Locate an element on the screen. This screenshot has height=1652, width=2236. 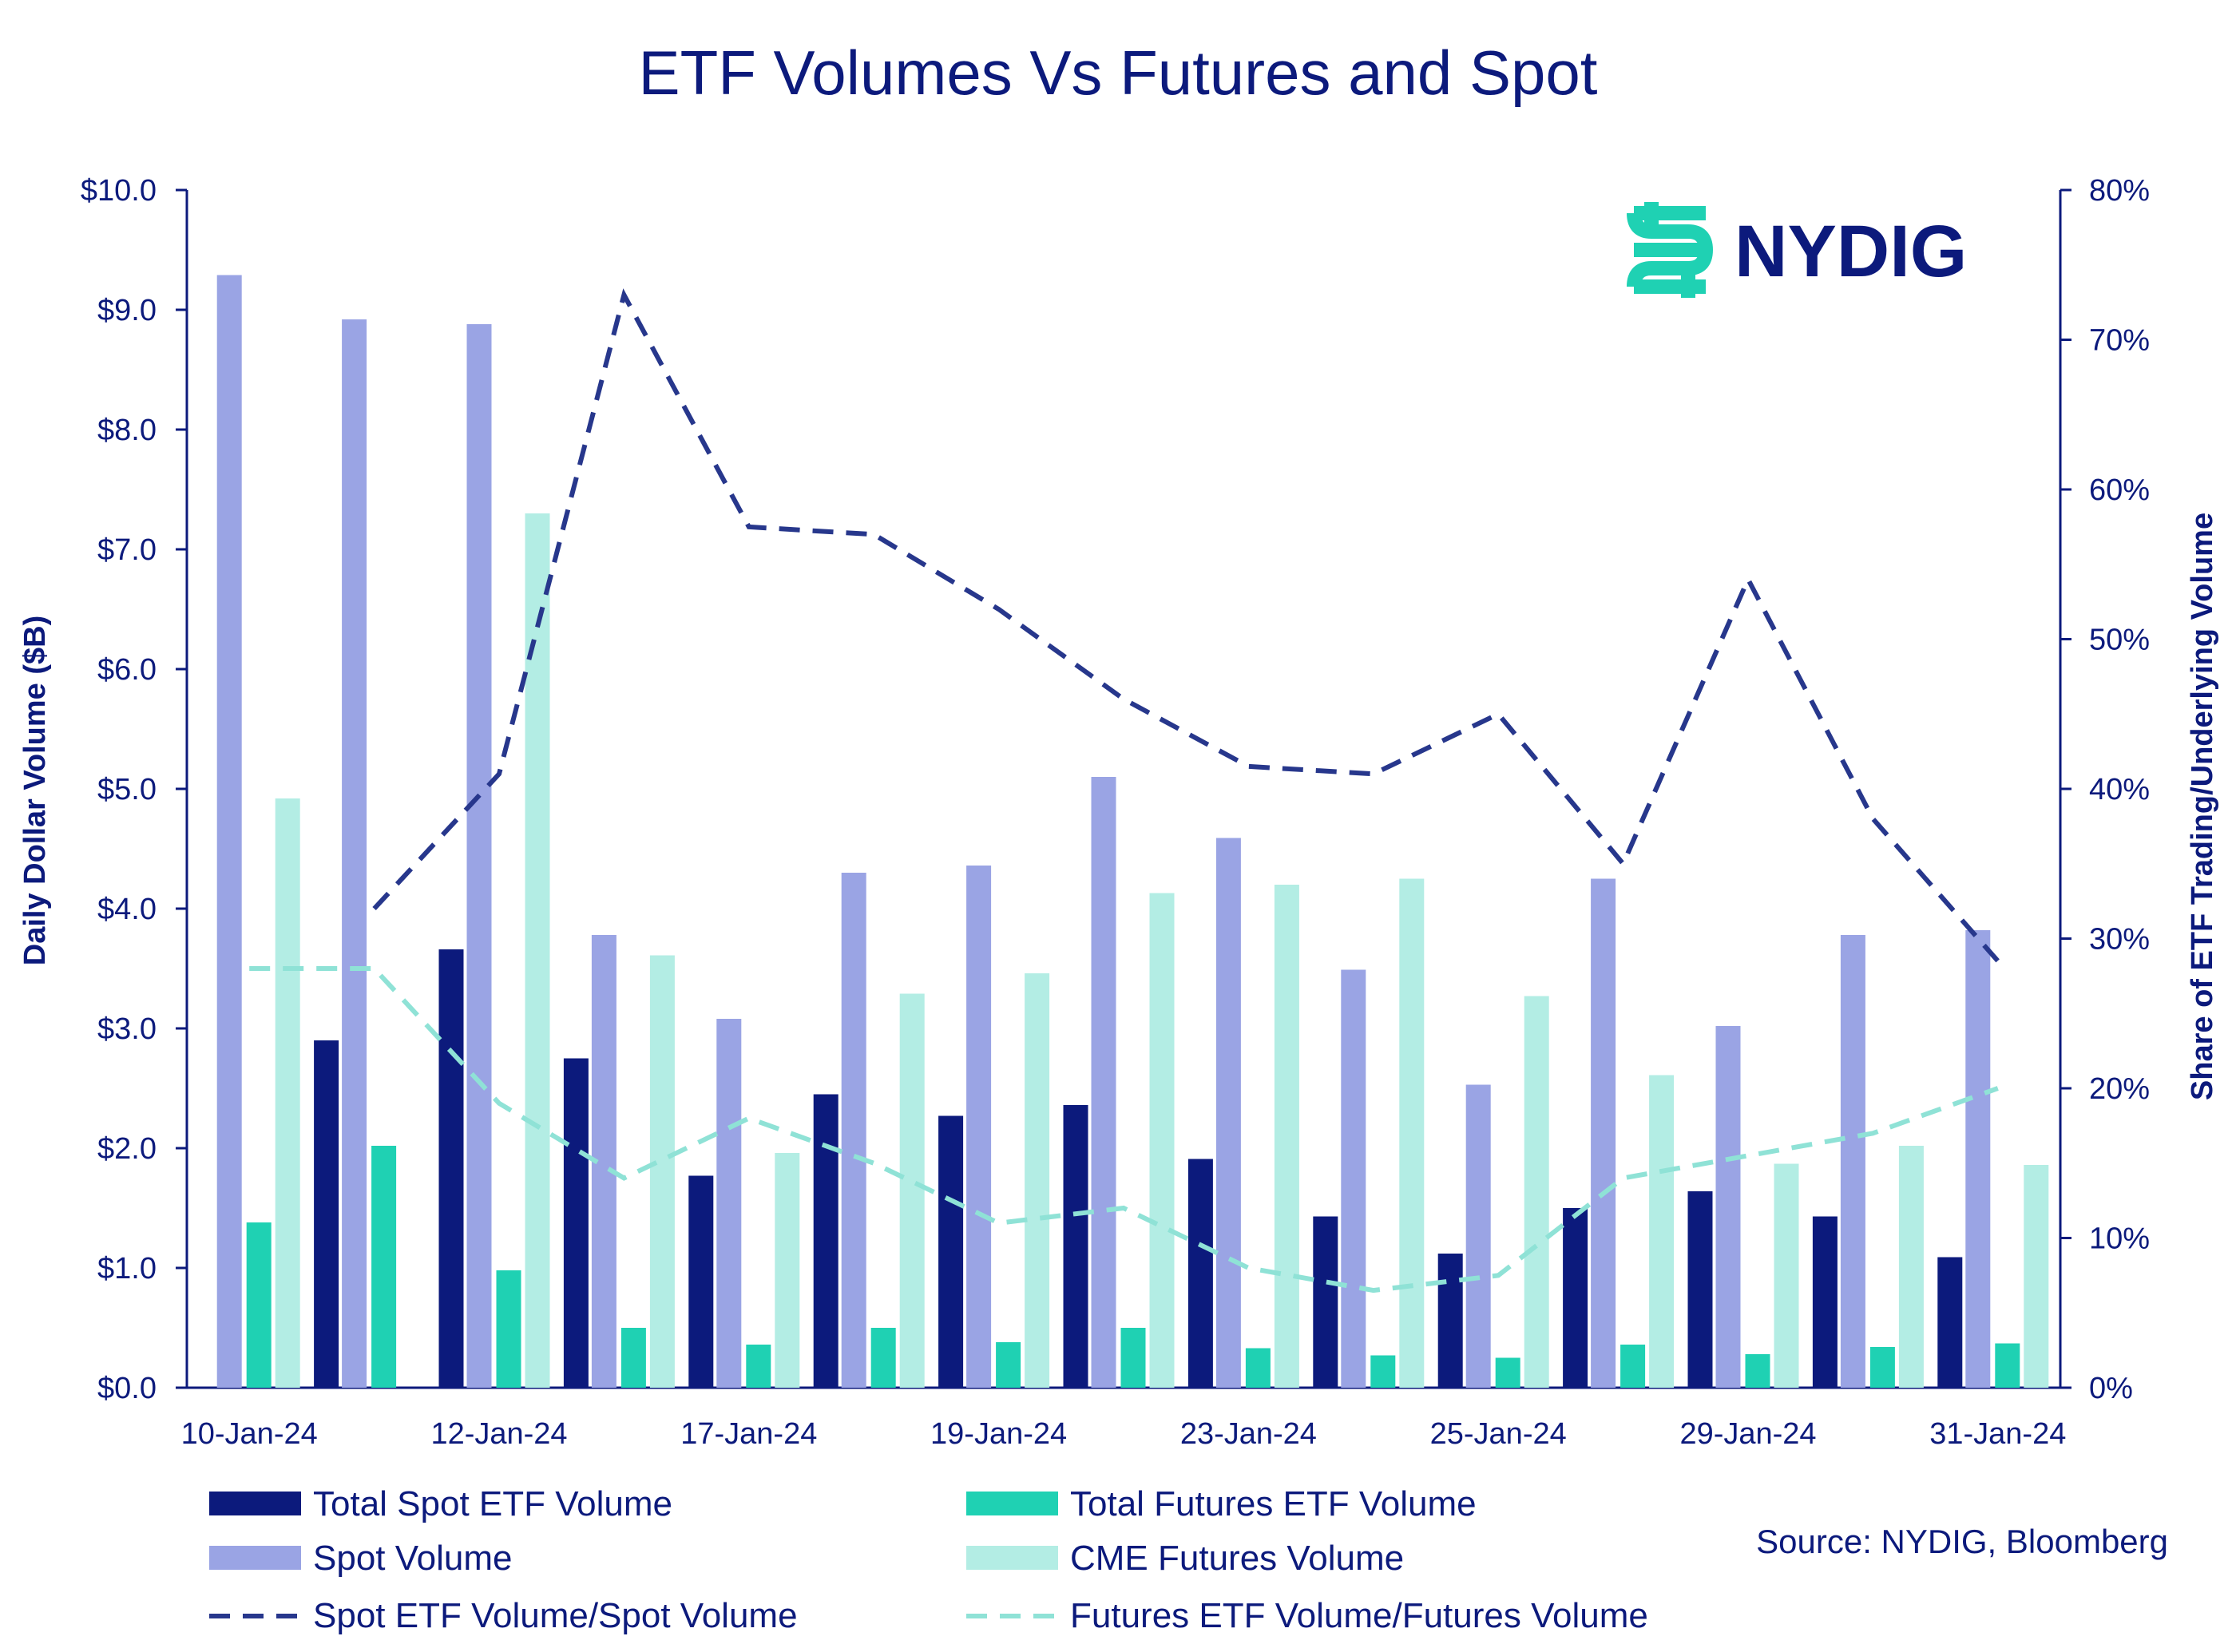
y2-tick-label: 80% is located at coordinates (2119, 191).